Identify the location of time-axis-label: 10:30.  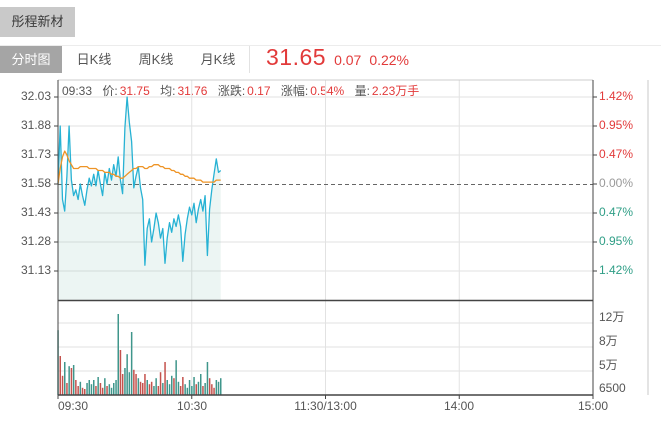
(192, 406).